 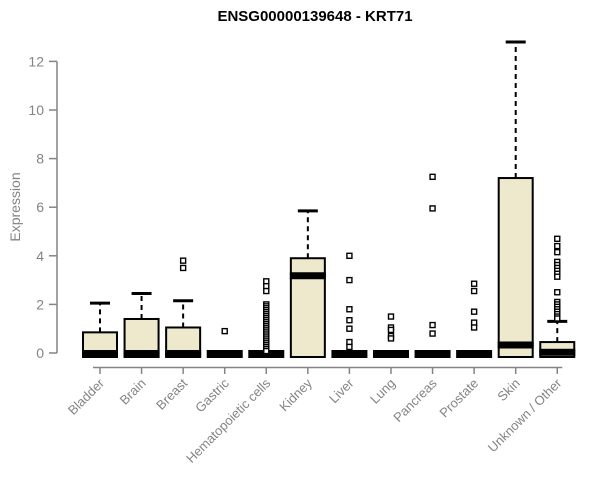 I want to click on x-tick-label: Kidney, so click(x=295, y=394).